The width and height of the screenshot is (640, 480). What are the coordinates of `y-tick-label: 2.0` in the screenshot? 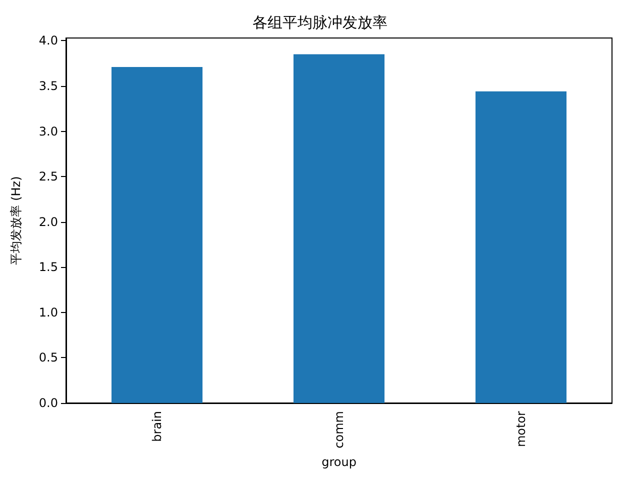 It's located at (48, 221).